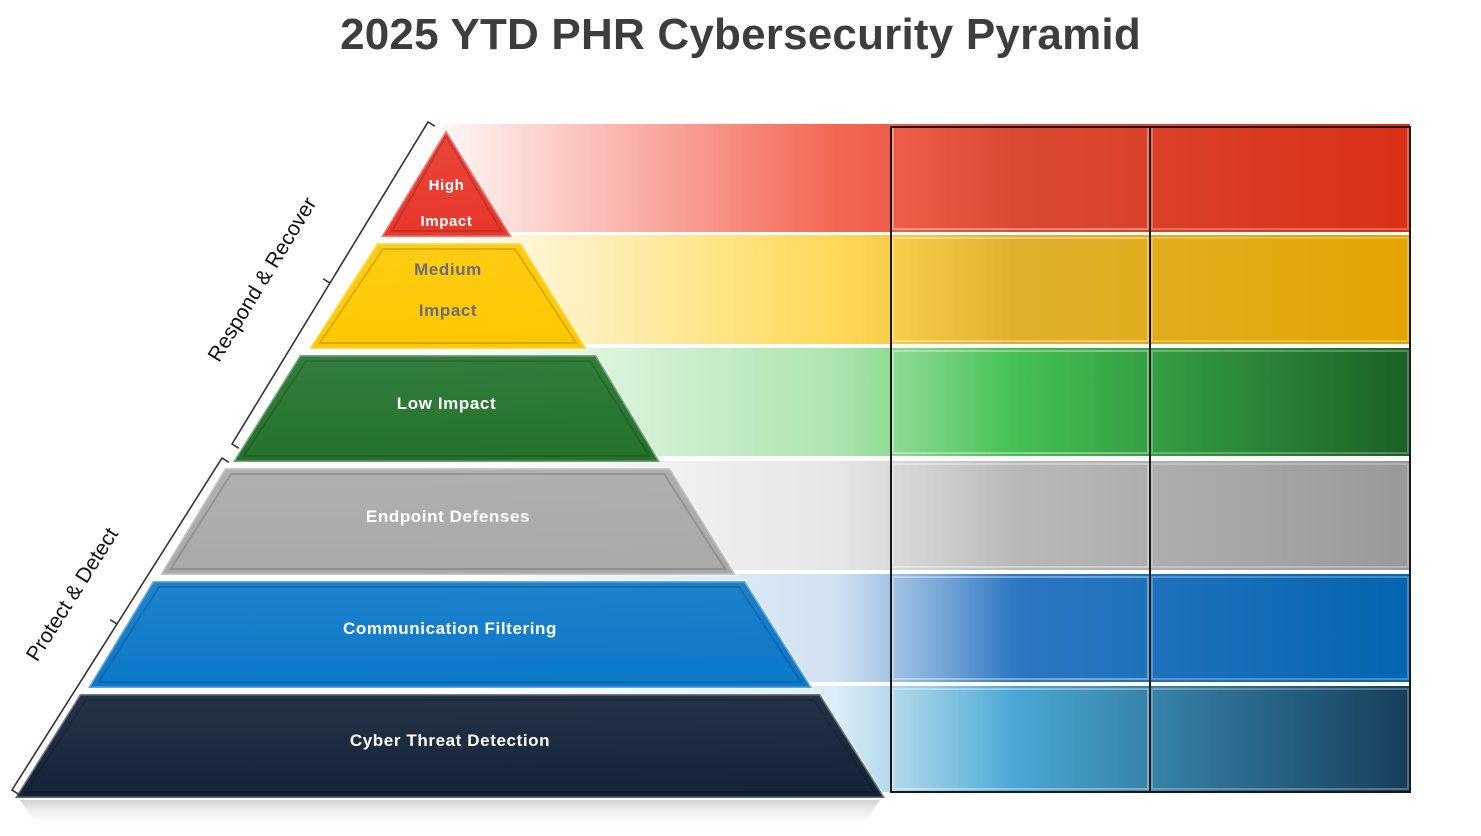  Describe the element at coordinates (448, 310) in the screenshot. I see `tier-label-medium: Impact` at that location.